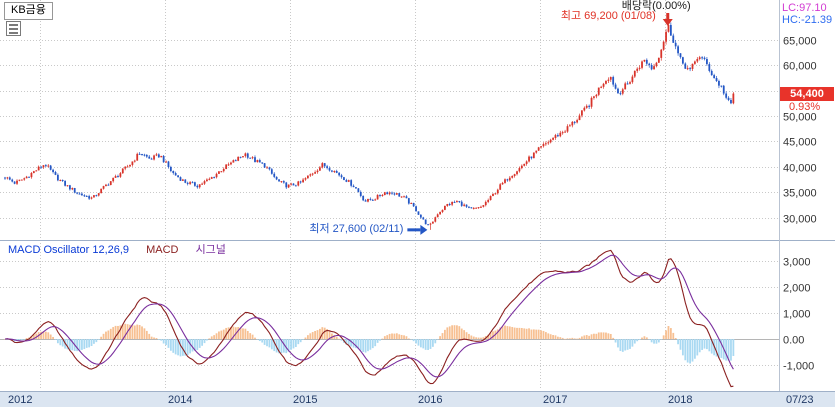 This screenshot has width=835, height=407. What do you see at coordinates (369, 343) in the screenshot?
I see `macd-histogram` at bounding box center [369, 343].